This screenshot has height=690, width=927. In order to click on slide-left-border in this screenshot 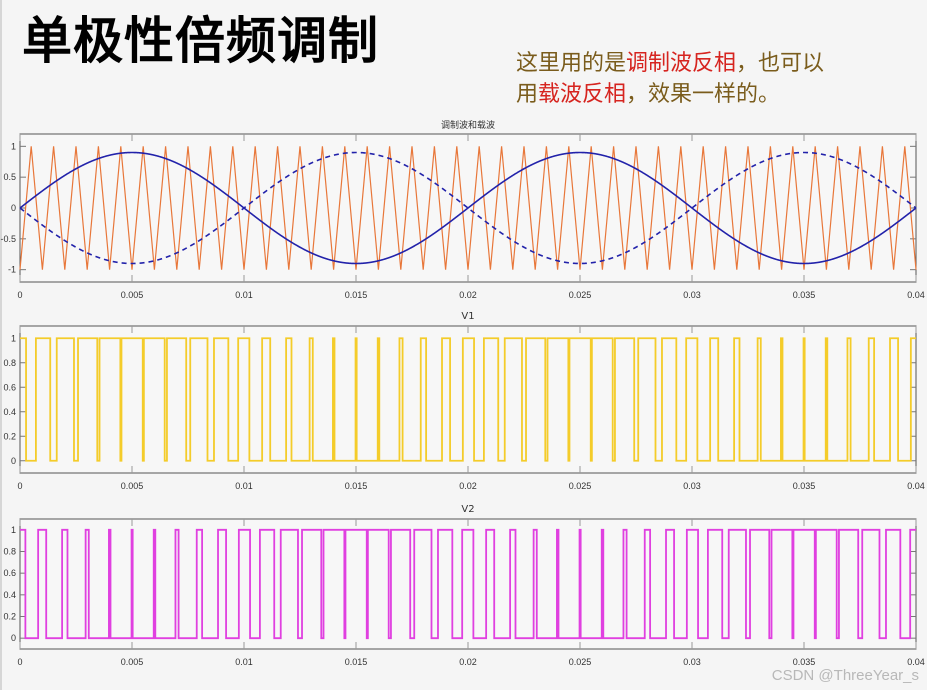, I will do `click(1, 345)`.